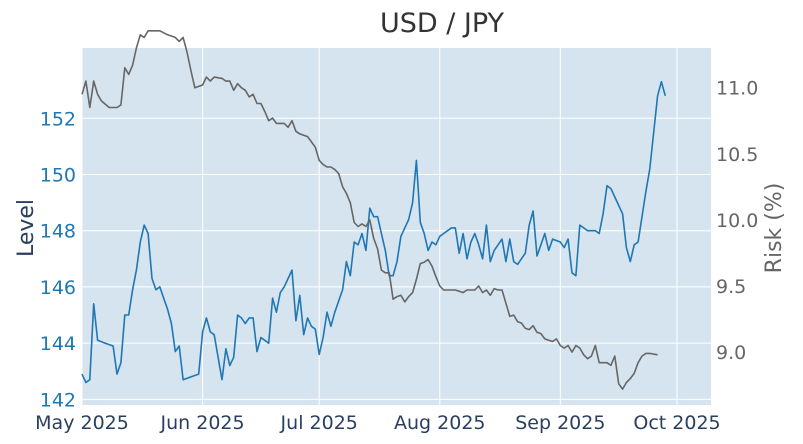 The image size is (803, 444). I want to click on right-axis-ticks: 9.0 9.5 10.0 10.5 11.0, so click(737, 221).